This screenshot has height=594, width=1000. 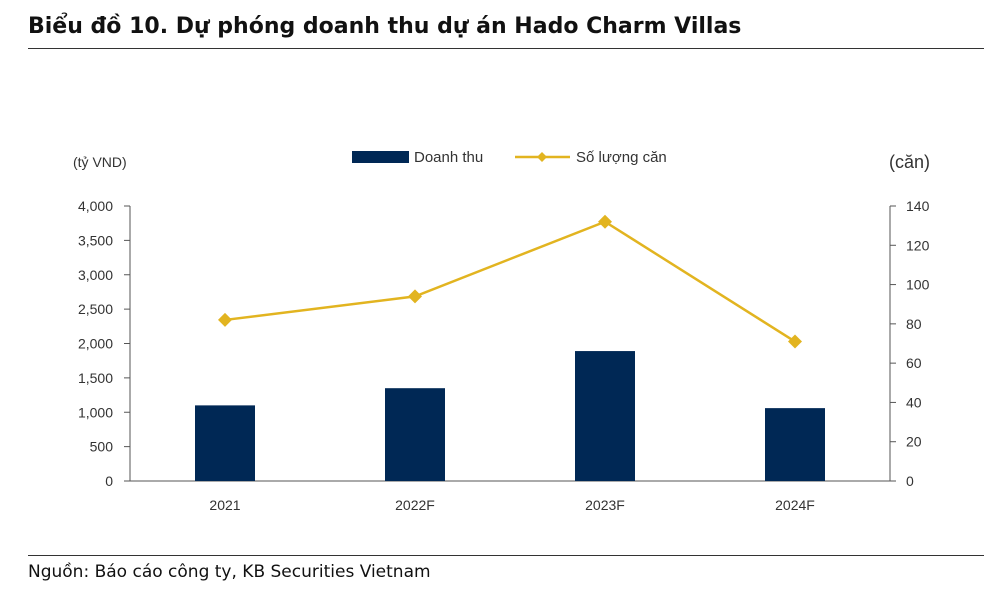 What do you see at coordinates (795, 505) in the screenshot?
I see `x-tick-label: 2024F` at bounding box center [795, 505].